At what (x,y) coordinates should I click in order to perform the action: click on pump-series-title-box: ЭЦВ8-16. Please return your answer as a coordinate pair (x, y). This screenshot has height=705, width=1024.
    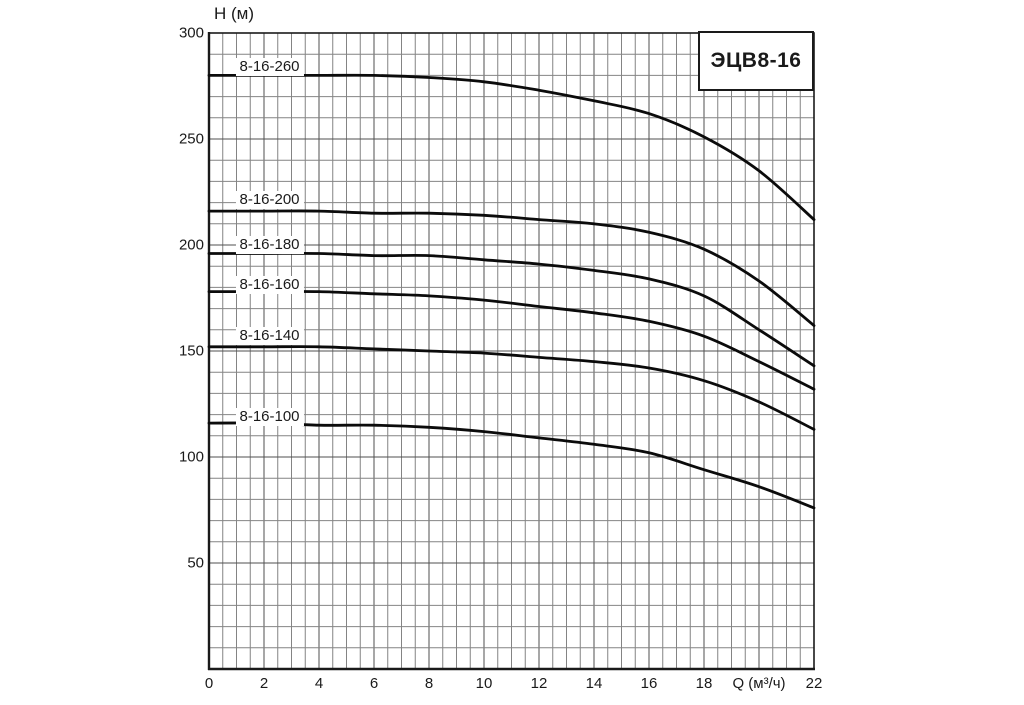
    Looking at the image, I should click on (756, 61).